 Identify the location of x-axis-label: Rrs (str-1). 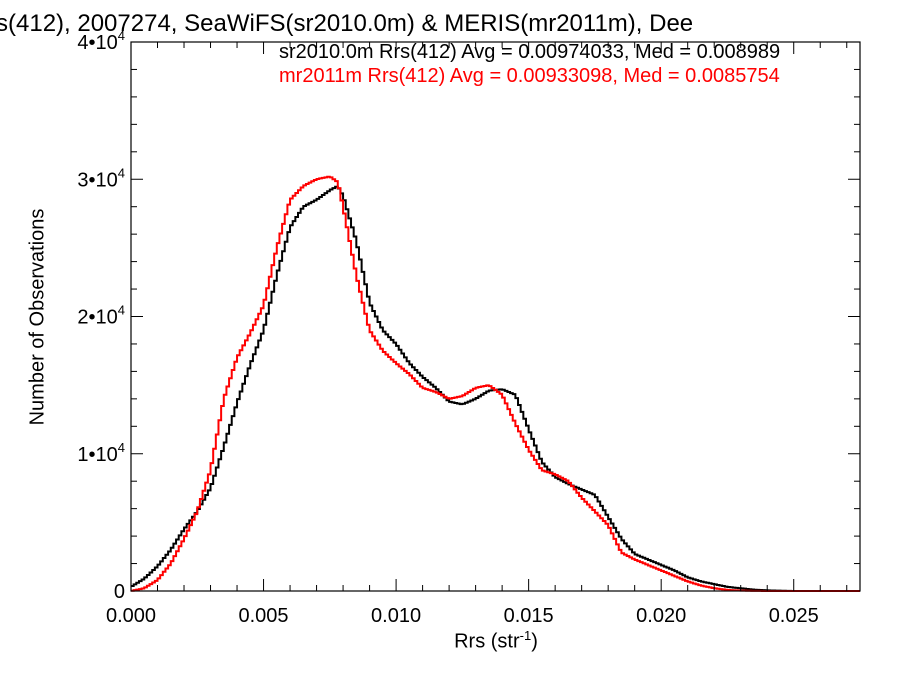
(496, 641).